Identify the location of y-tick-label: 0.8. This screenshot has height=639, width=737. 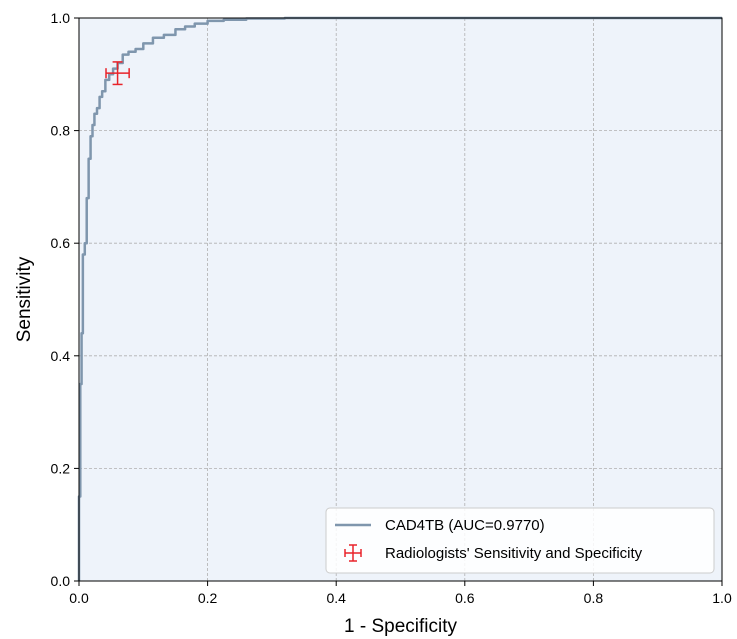
(61, 131).